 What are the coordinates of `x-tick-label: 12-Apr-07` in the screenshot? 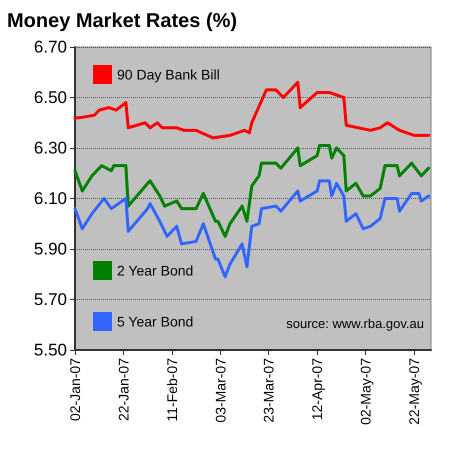 It's located at (317, 389).